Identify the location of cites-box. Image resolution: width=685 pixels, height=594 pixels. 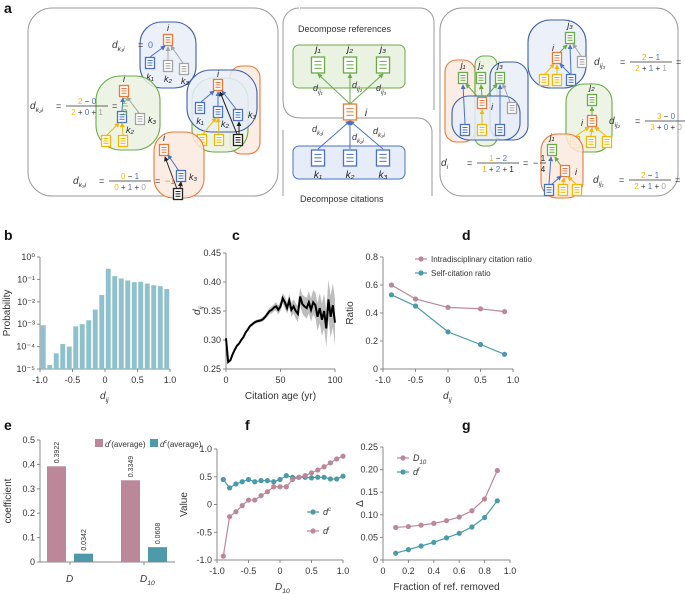
(357, 147).